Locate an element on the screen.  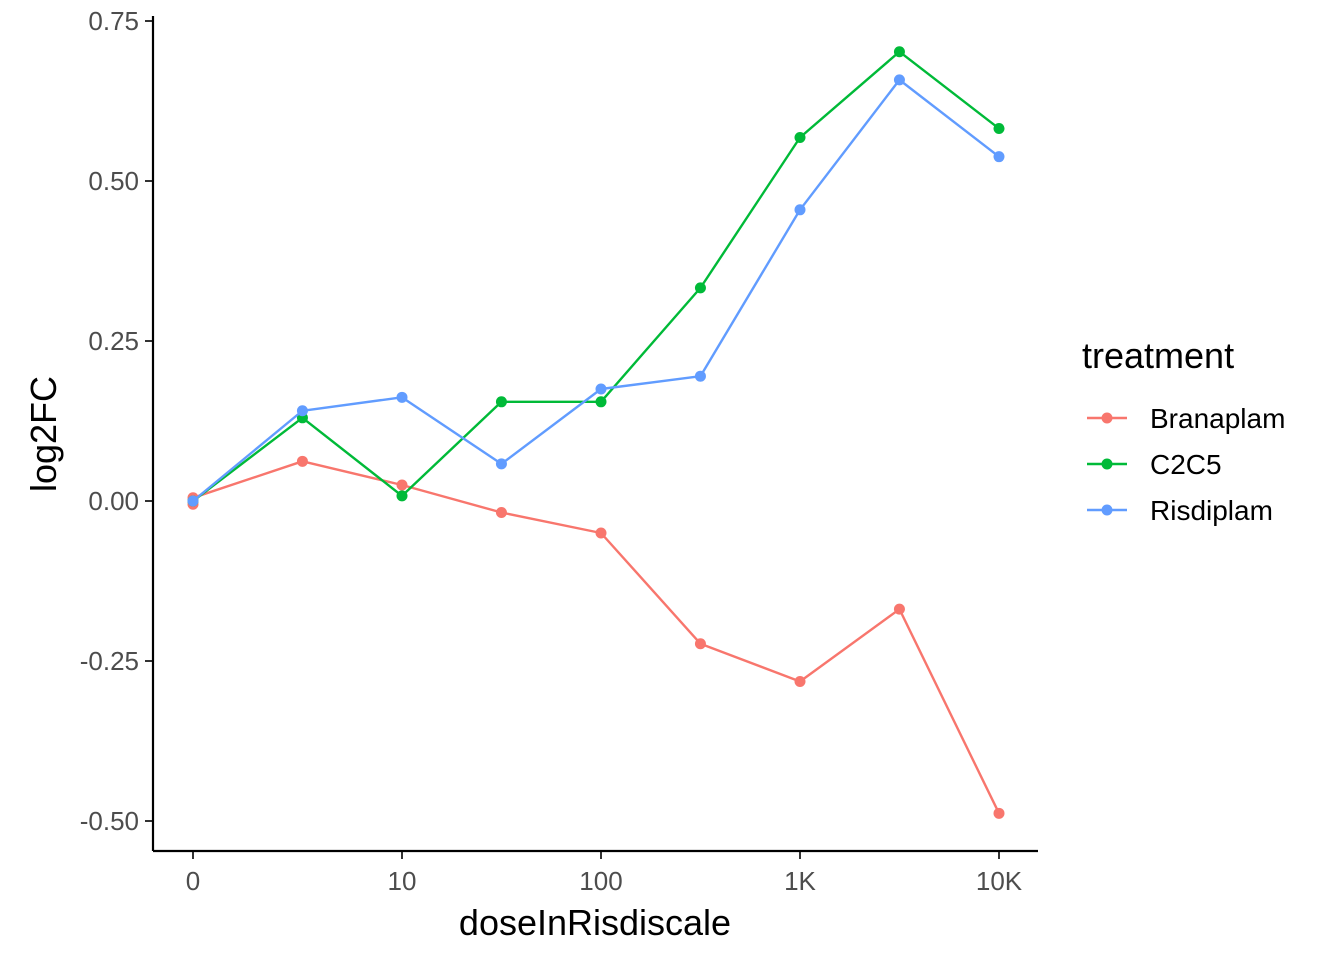
legend-key-point-branaplam is located at coordinates (1107, 418).